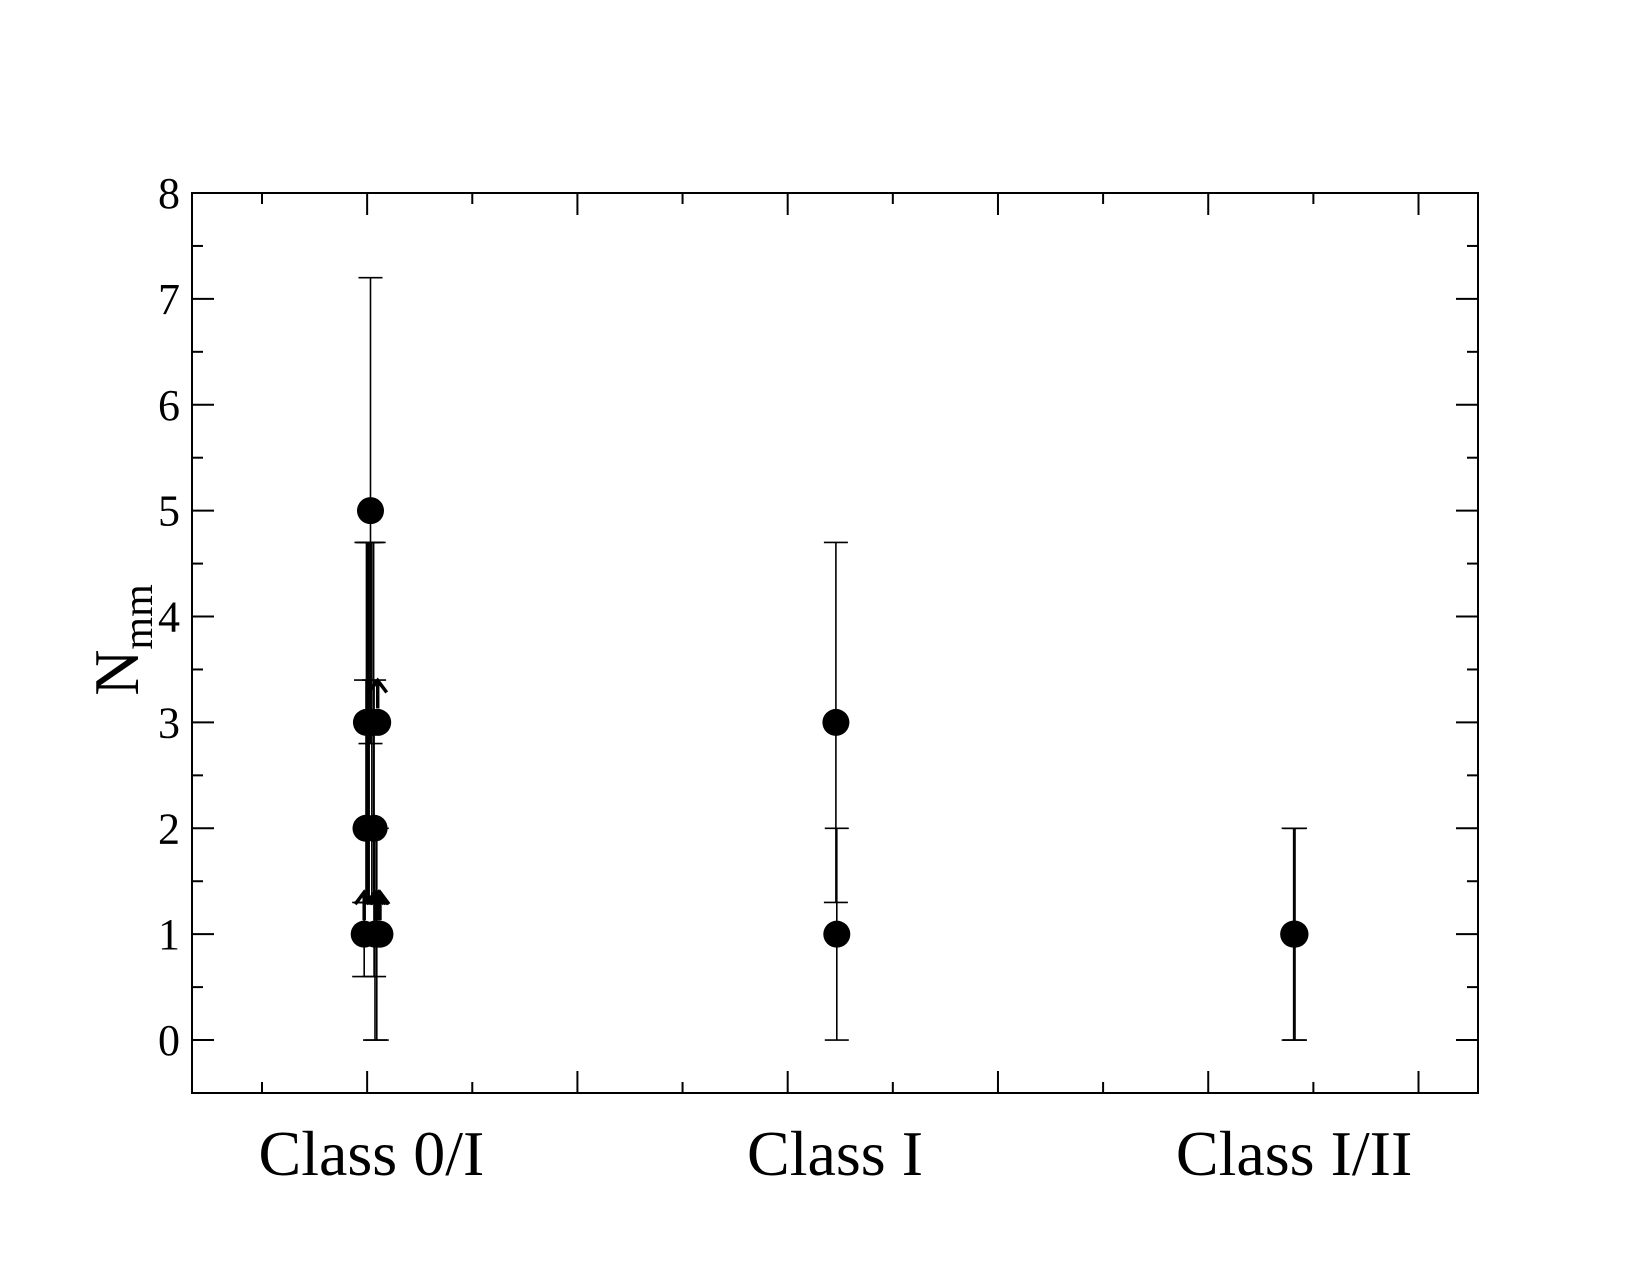  I want to click on y-tick-label: 3, so click(169, 722).